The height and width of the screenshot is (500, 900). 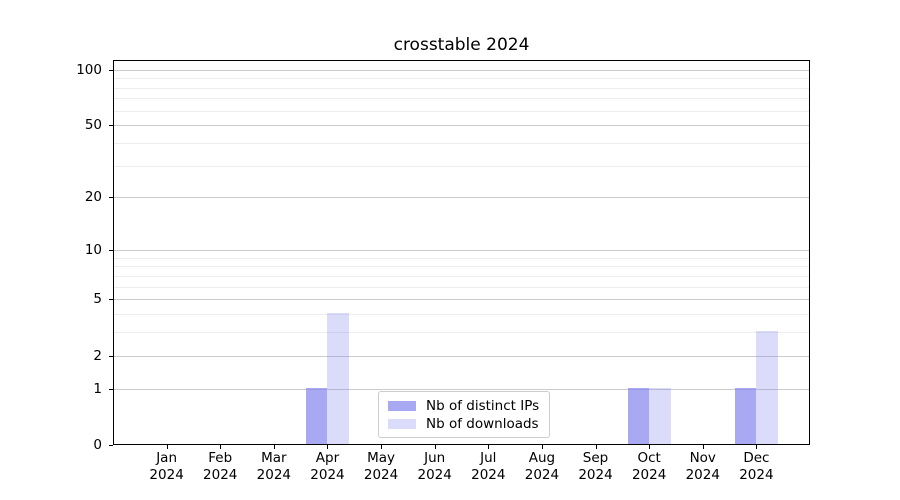 What do you see at coordinates (402, 423) in the screenshot?
I see `legend-swatch-downloads` at bounding box center [402, 423].